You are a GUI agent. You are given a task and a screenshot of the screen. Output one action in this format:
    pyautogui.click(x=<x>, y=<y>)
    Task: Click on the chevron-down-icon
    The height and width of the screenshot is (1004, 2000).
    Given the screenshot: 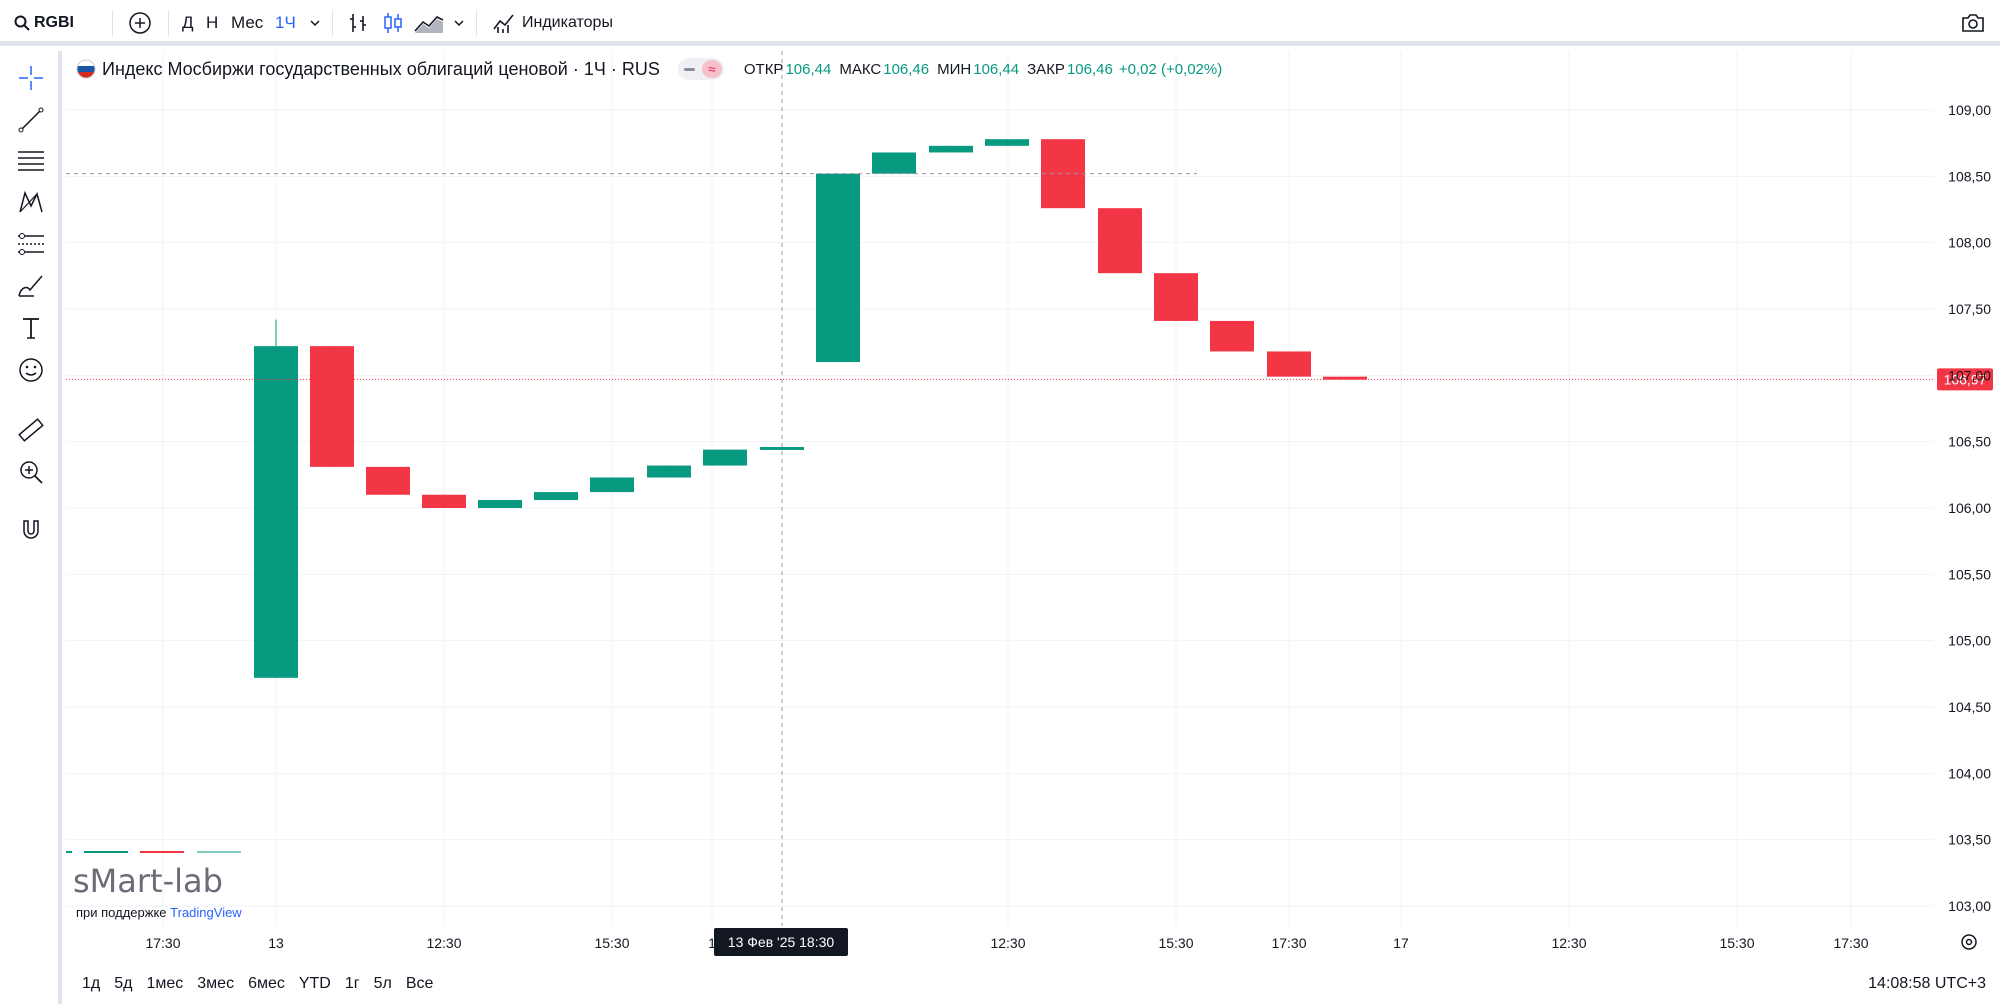 What is the action you would take?
    pyautogui.click(x=315, y=23)
    